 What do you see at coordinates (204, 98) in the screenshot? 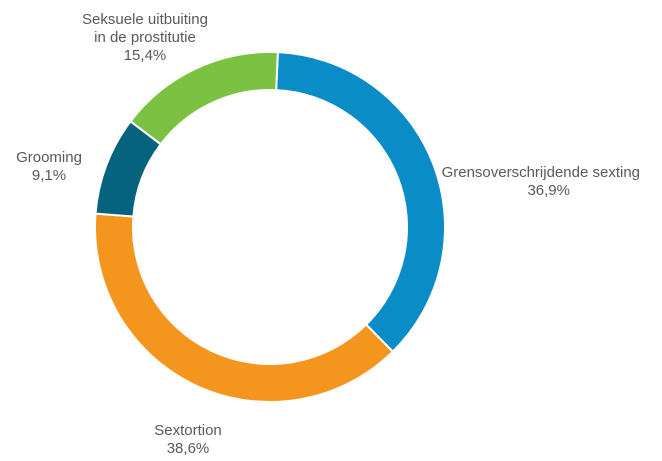
I see `slice-seksuele-uitbuiting-in-de-prostitutie` at bounding box center [204, 98].